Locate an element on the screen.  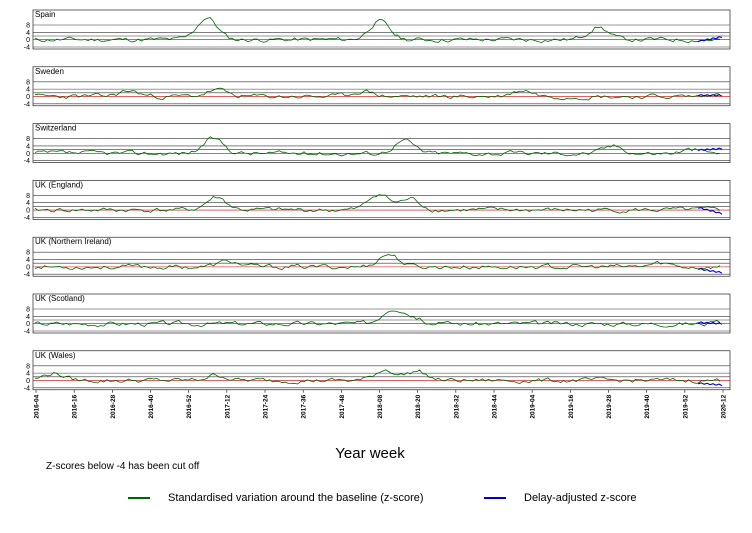
x-tick-label: 2017-12 is located at coordinates (227, 406).